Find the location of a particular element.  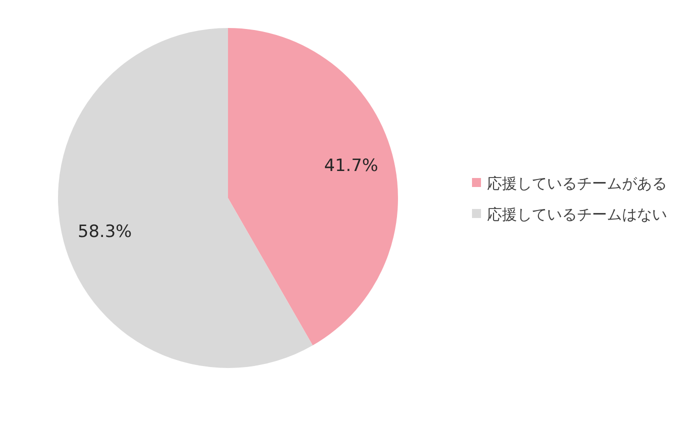

data-label: 58.3% is located at coordinates (105, 232).